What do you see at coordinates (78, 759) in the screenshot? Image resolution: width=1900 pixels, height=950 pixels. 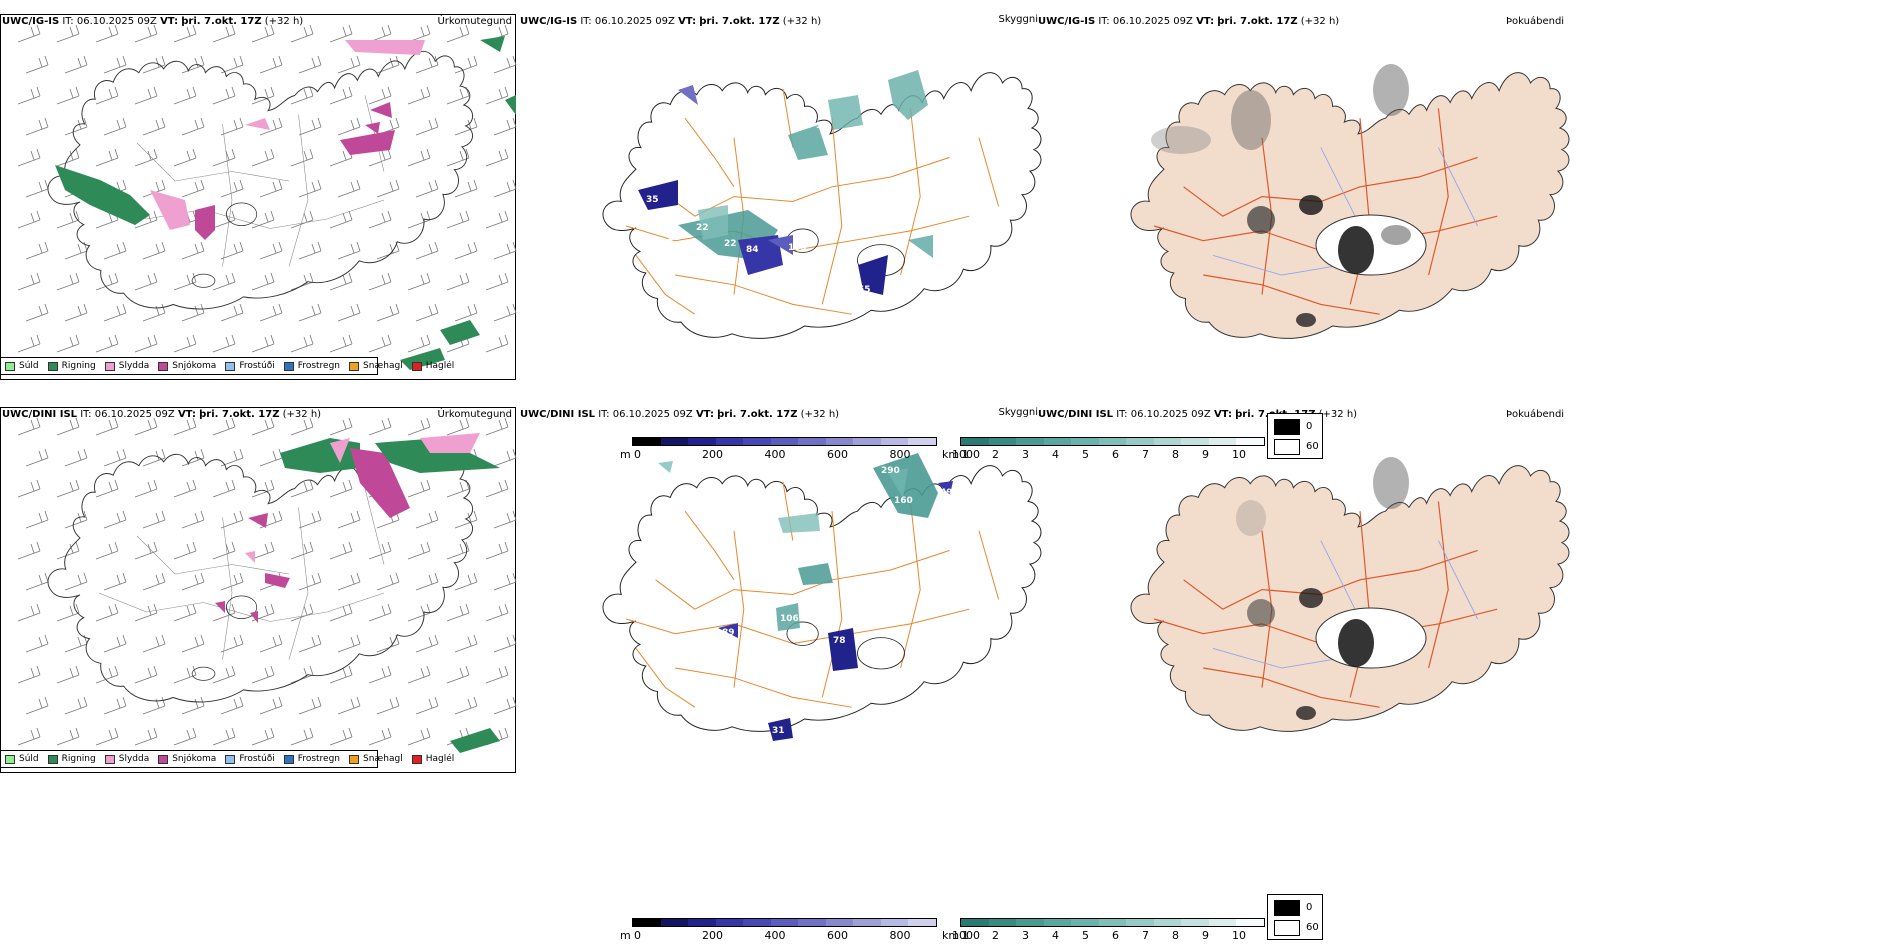 I see `legend-label: Rigning` at bounding box center [78, 759].